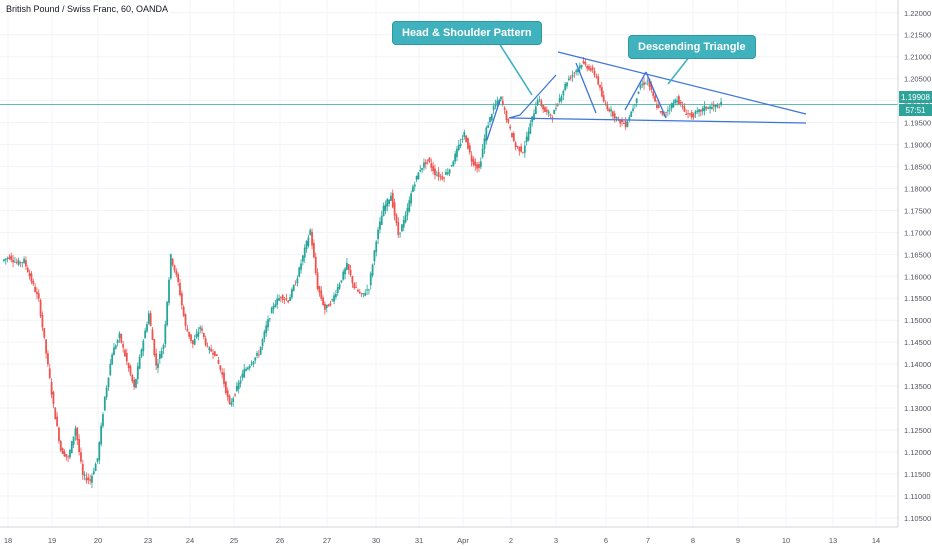 The image size is (932, 550). Describe the element at coordinates (586, 88) in the screenshot. I see `breakout-line-a` at that location.